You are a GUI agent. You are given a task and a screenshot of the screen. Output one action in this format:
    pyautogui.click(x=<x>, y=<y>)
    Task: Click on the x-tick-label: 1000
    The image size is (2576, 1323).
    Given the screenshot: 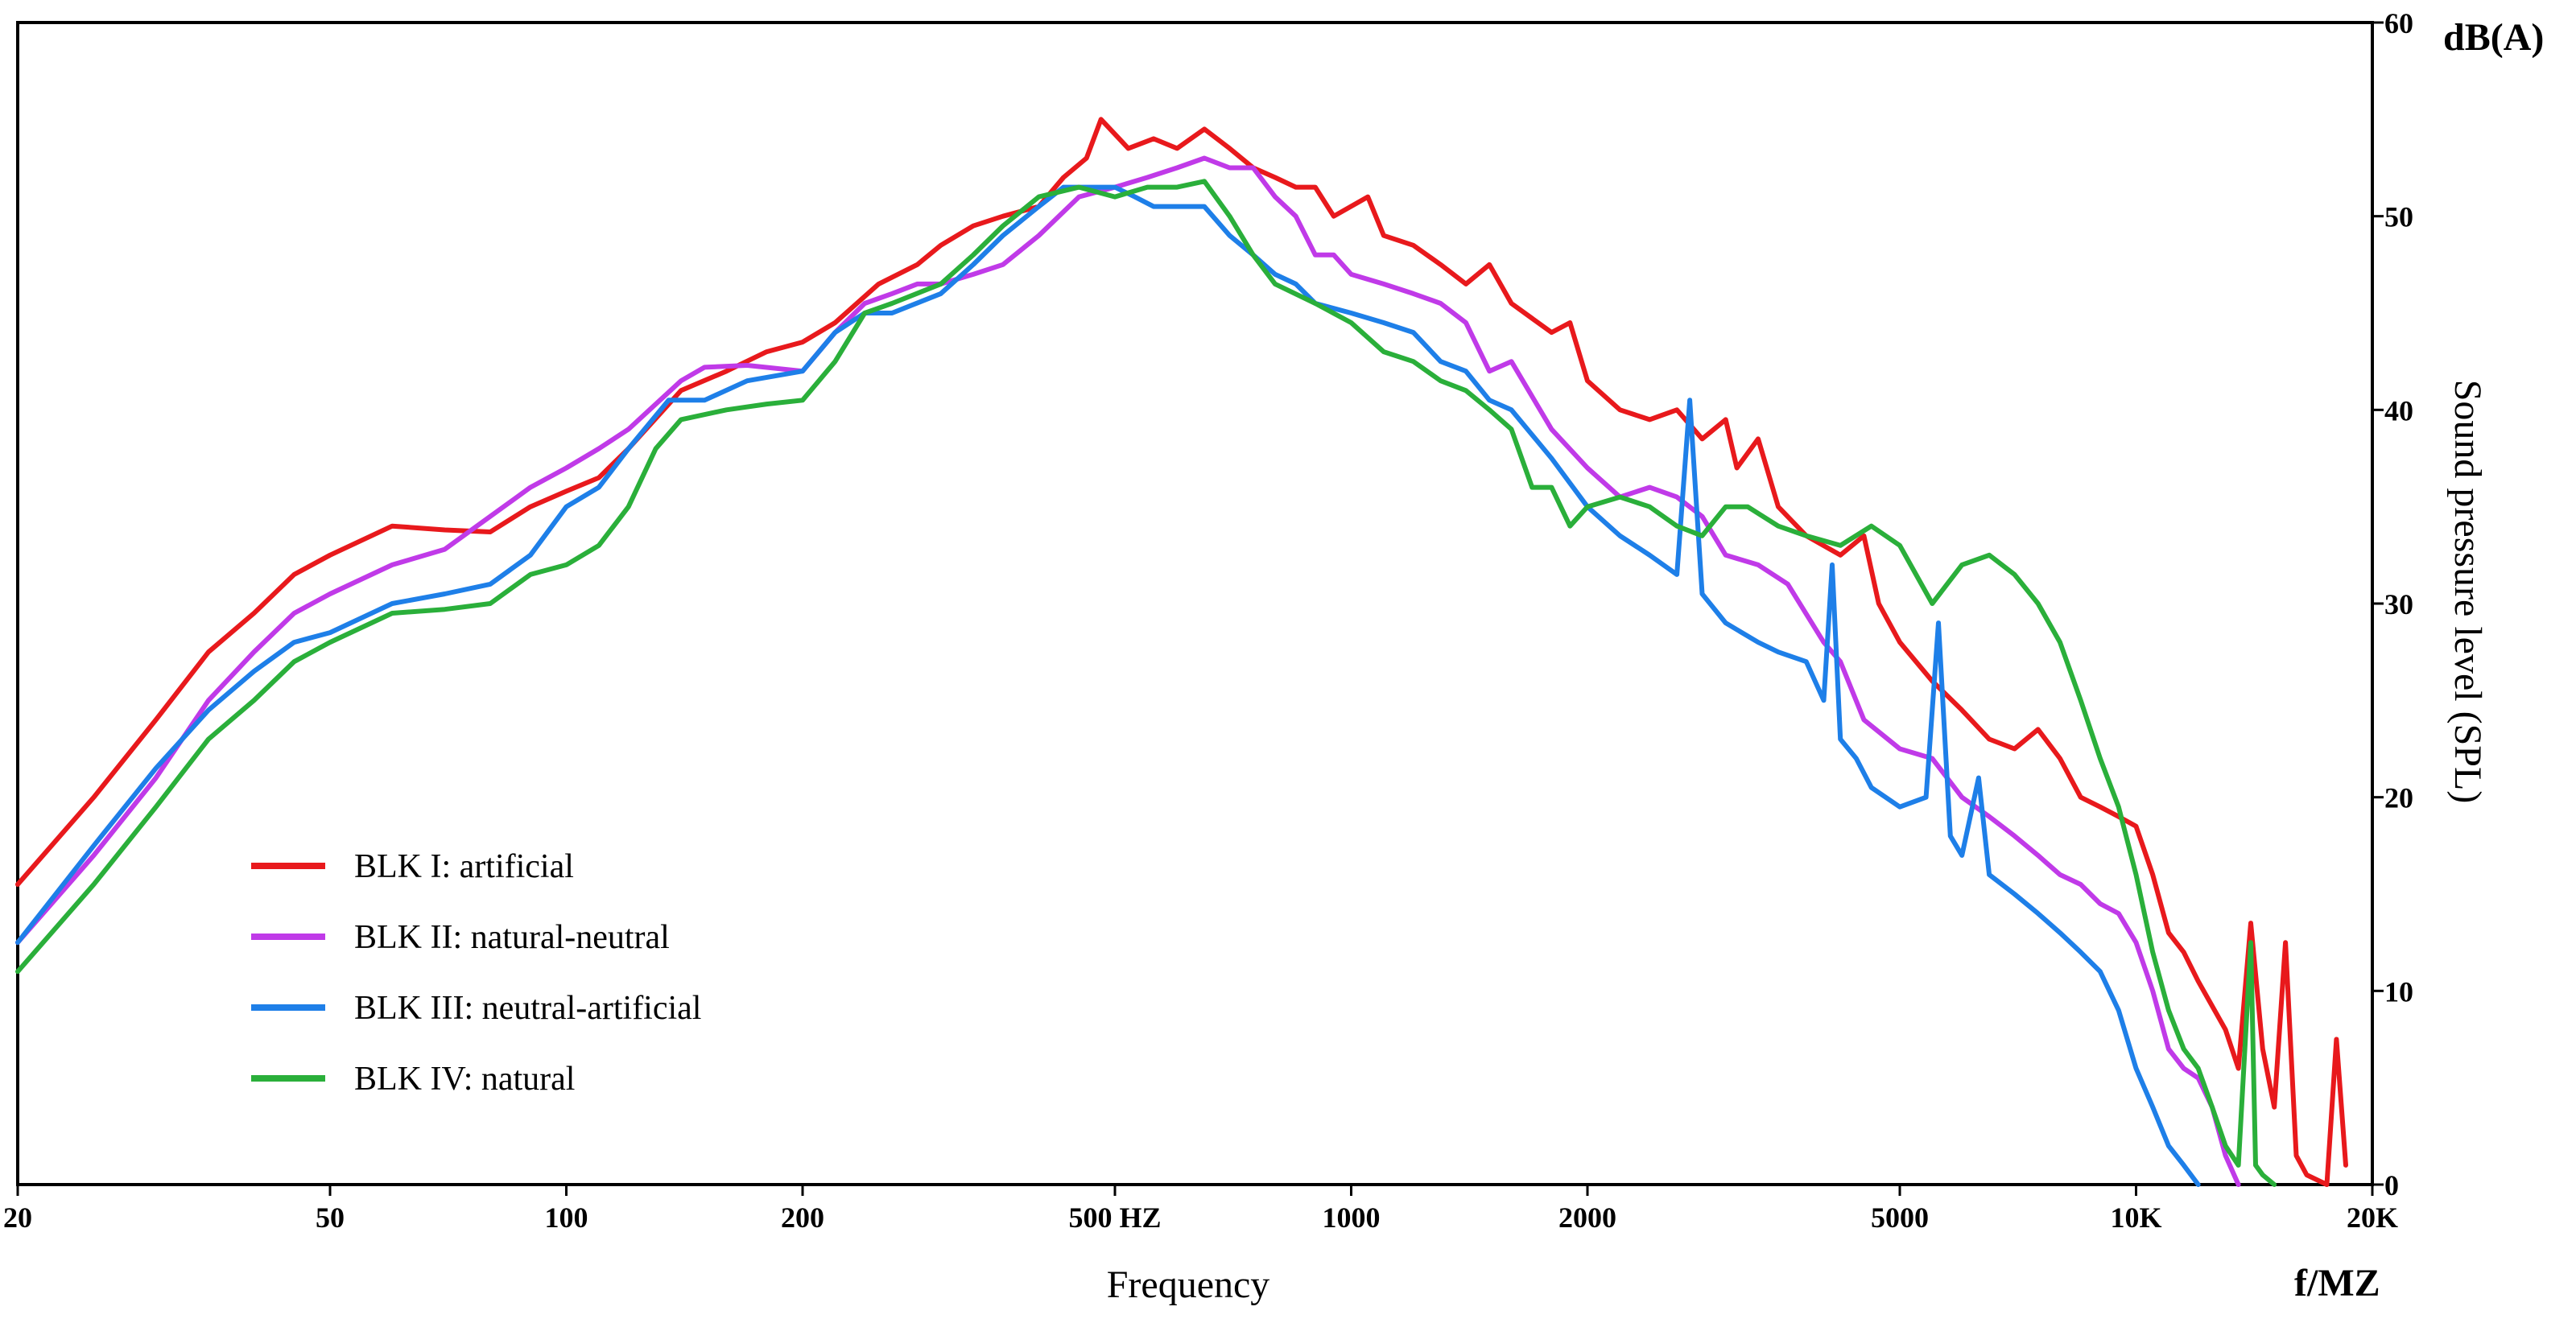 What is the action you would take?
    pyautogui.click(x=1351, y=1217)
    